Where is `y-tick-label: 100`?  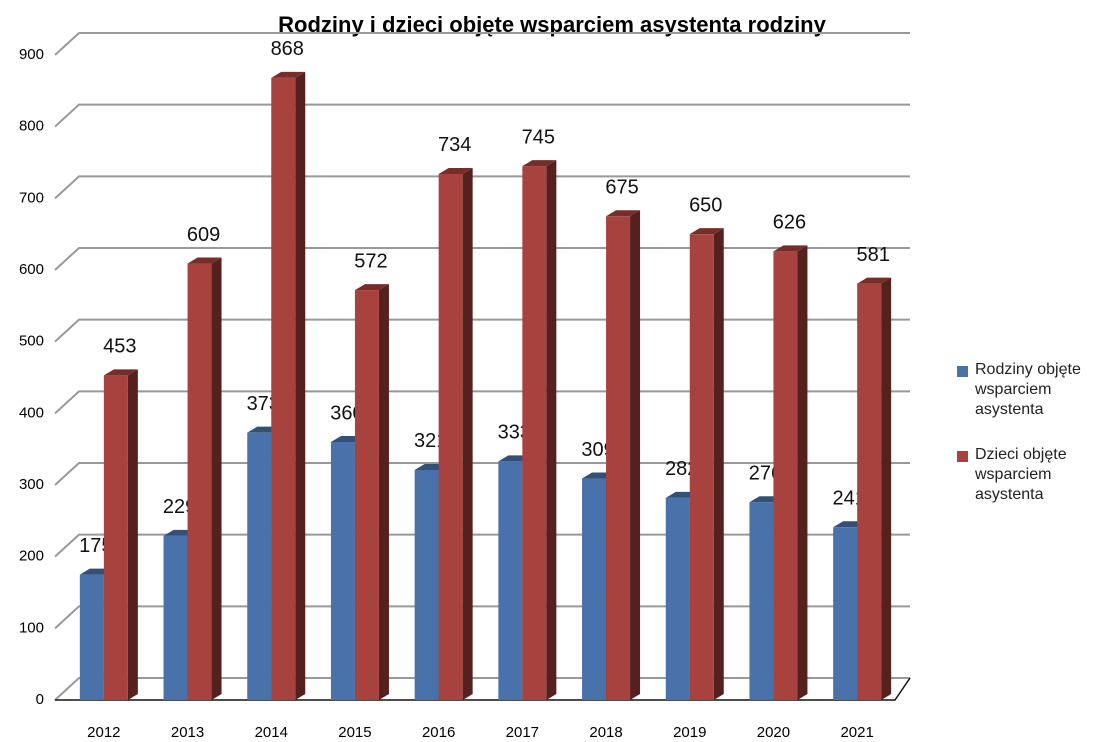
y-tick-label: 100 is located at coordinates (31, 627).